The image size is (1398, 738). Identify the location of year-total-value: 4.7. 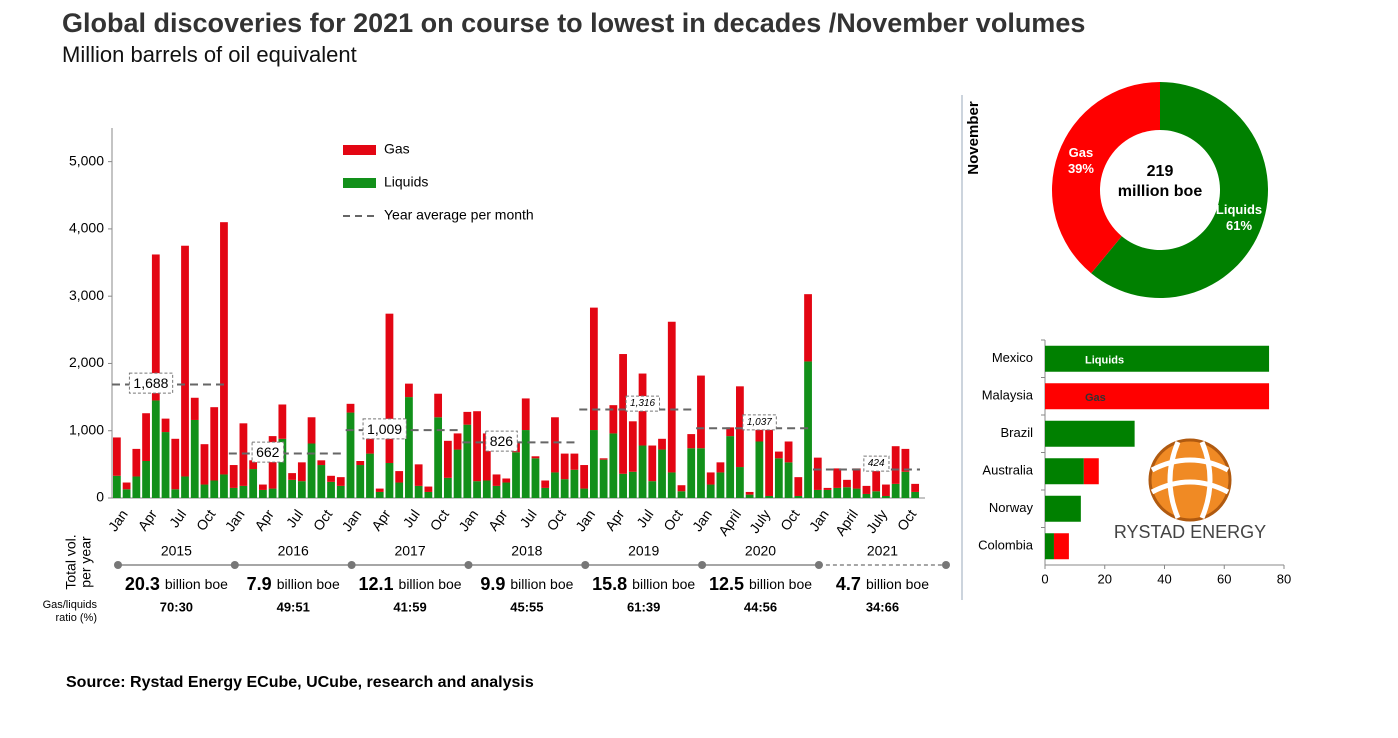
(848, 584).